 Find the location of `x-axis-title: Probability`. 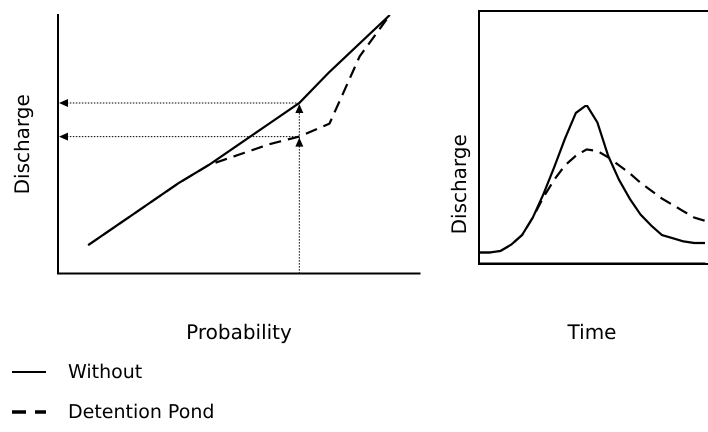

x-axis-title: Probability is located at coordinates (239, 332).